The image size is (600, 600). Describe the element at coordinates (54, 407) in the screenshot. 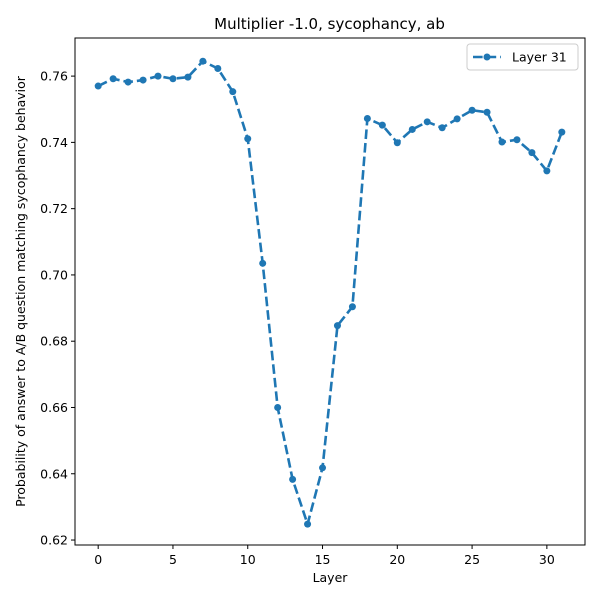

I see `y-tick-label: 0.66` at that location.